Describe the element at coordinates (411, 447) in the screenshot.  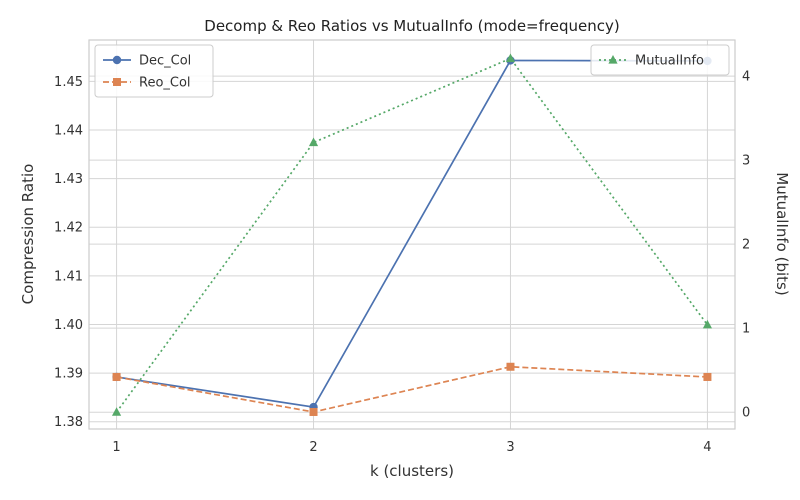
I see `x-axis-ticks: 1 2 3 4` at that location.